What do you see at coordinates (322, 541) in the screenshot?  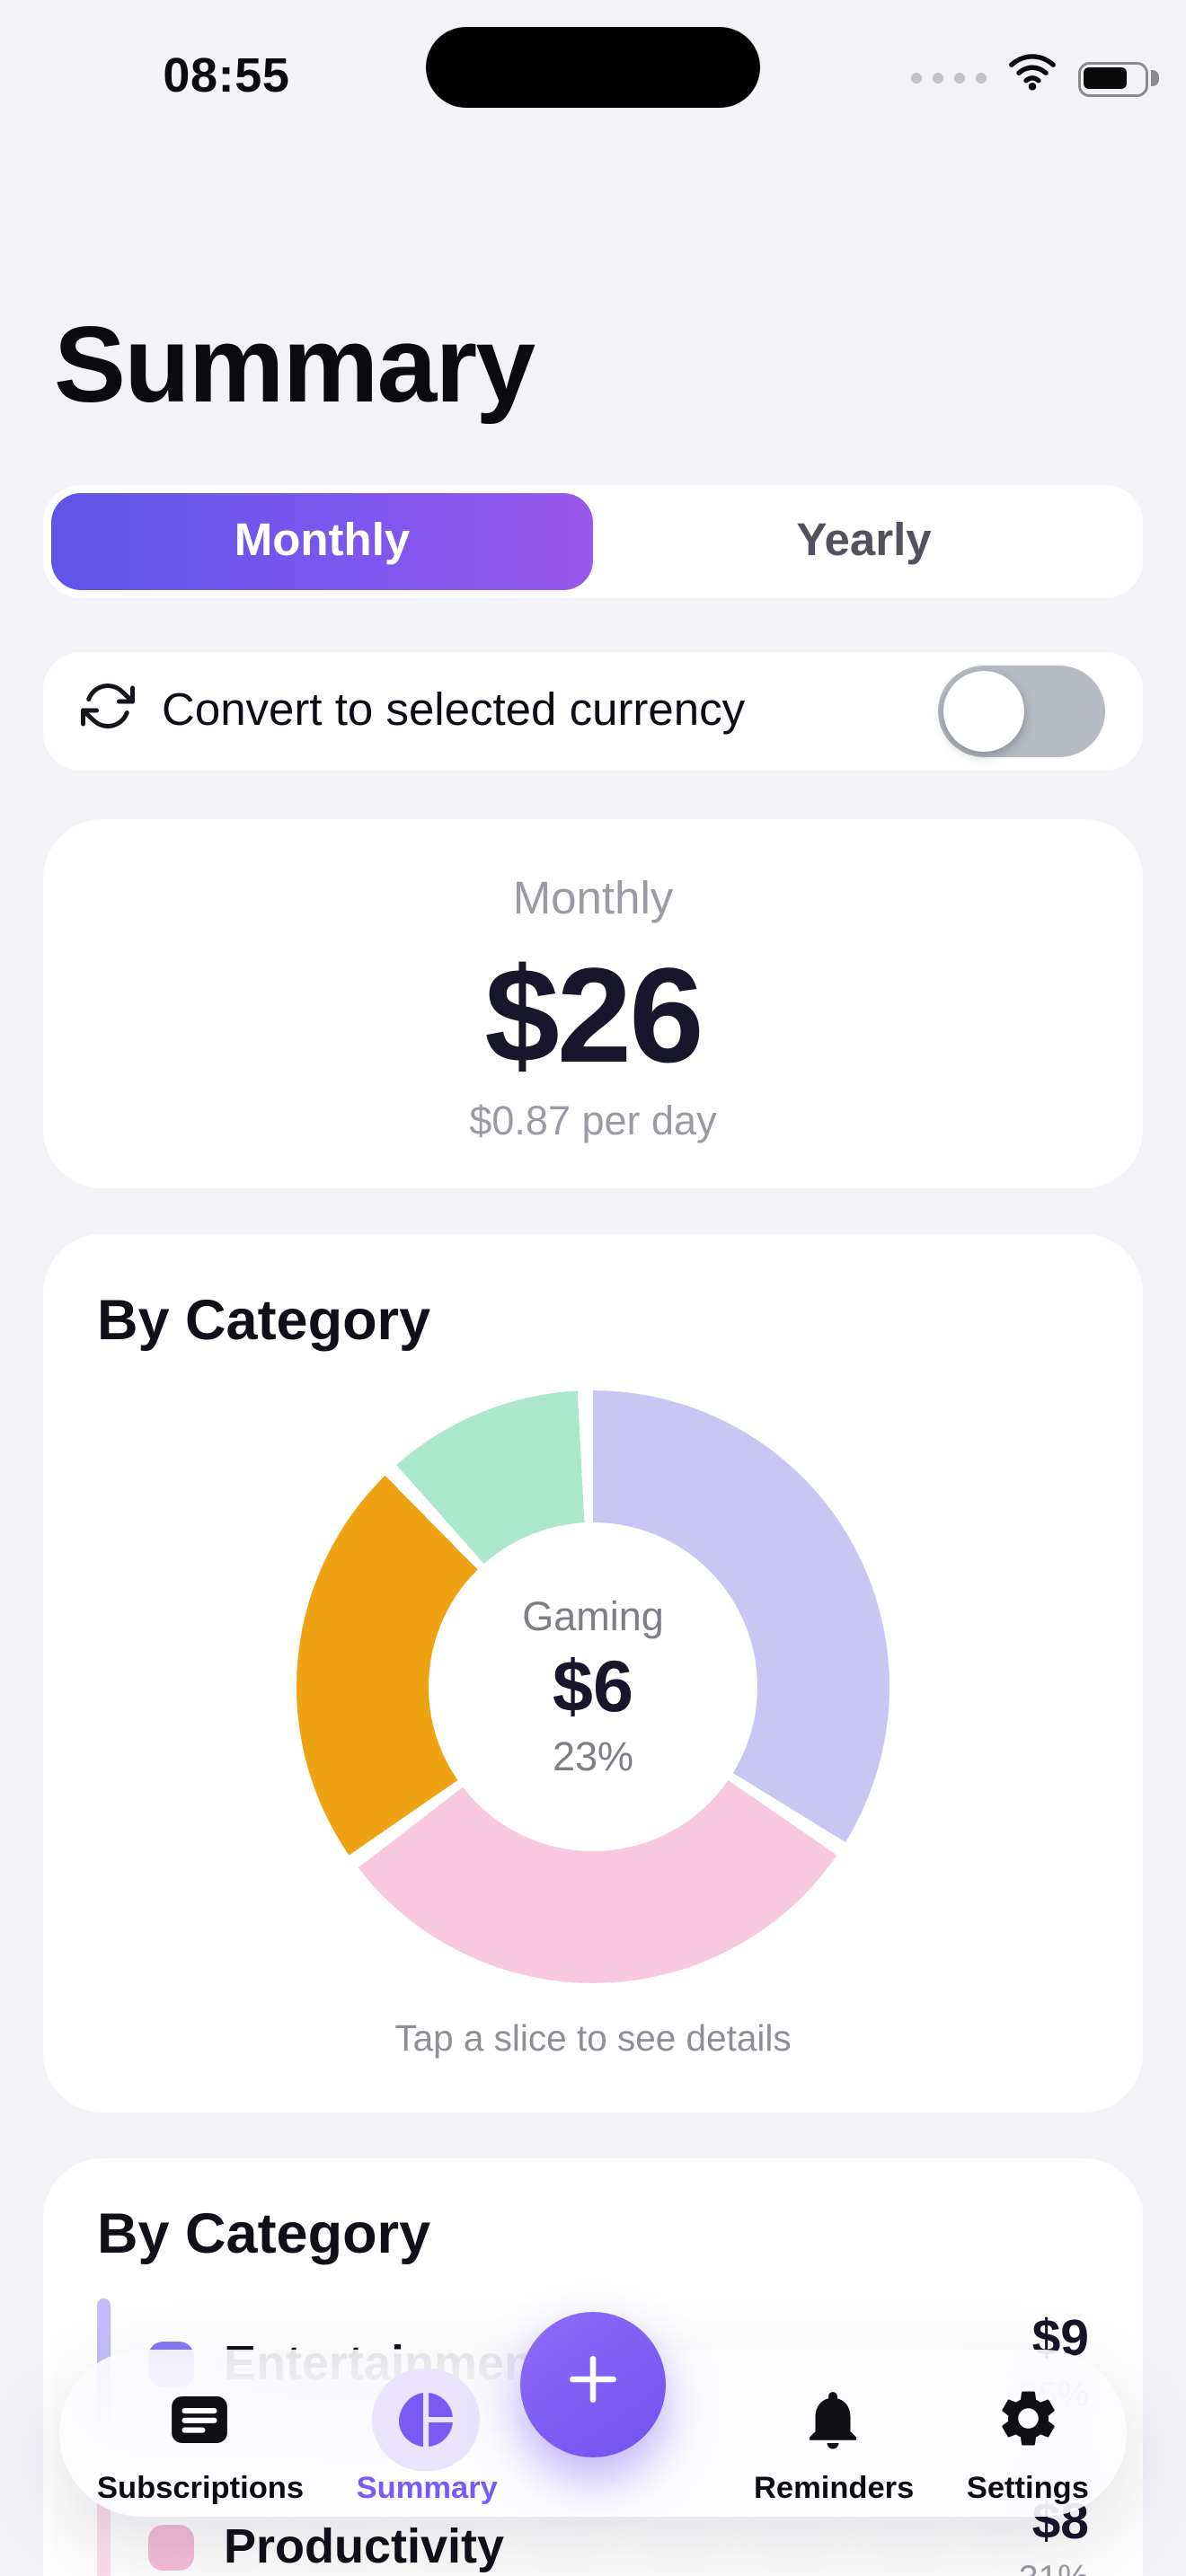 I see `segment-monthly: Monthly` at bounding box center [322, 541].